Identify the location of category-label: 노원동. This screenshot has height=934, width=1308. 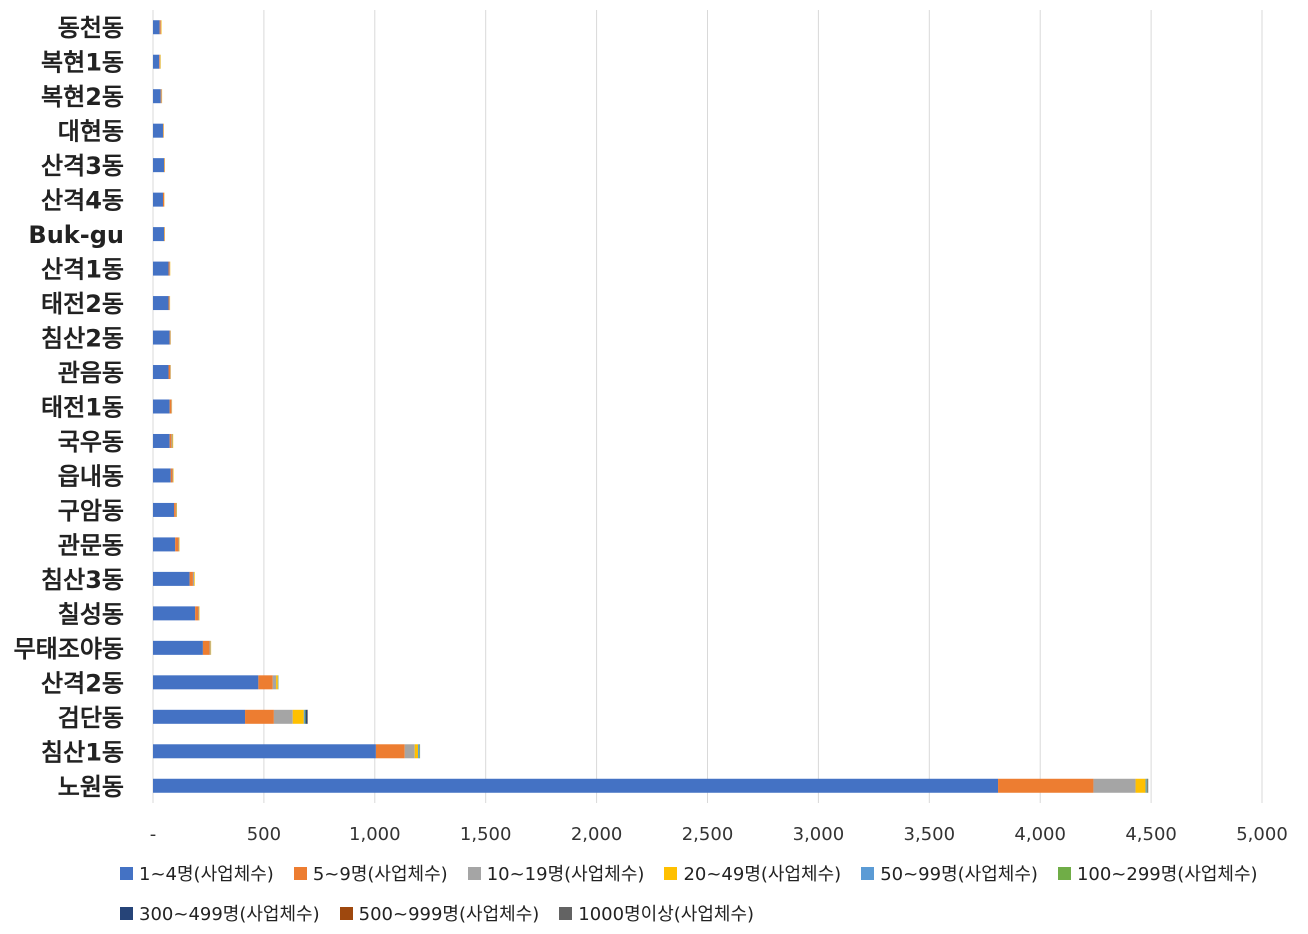
(91, 787).